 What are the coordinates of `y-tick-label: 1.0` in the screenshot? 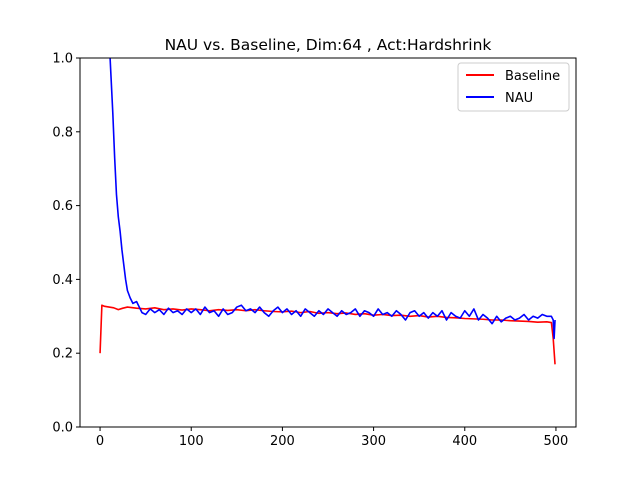 It's located at (62, 59).